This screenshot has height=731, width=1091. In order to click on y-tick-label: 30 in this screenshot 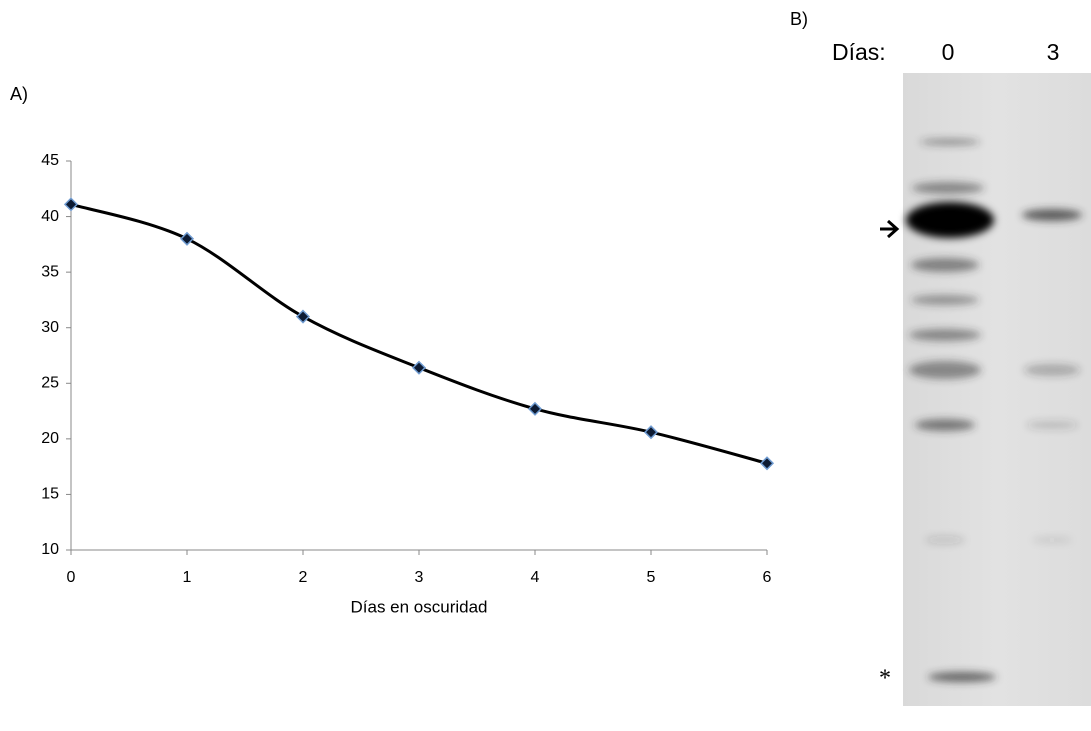, I will do `click(50, 327)`.